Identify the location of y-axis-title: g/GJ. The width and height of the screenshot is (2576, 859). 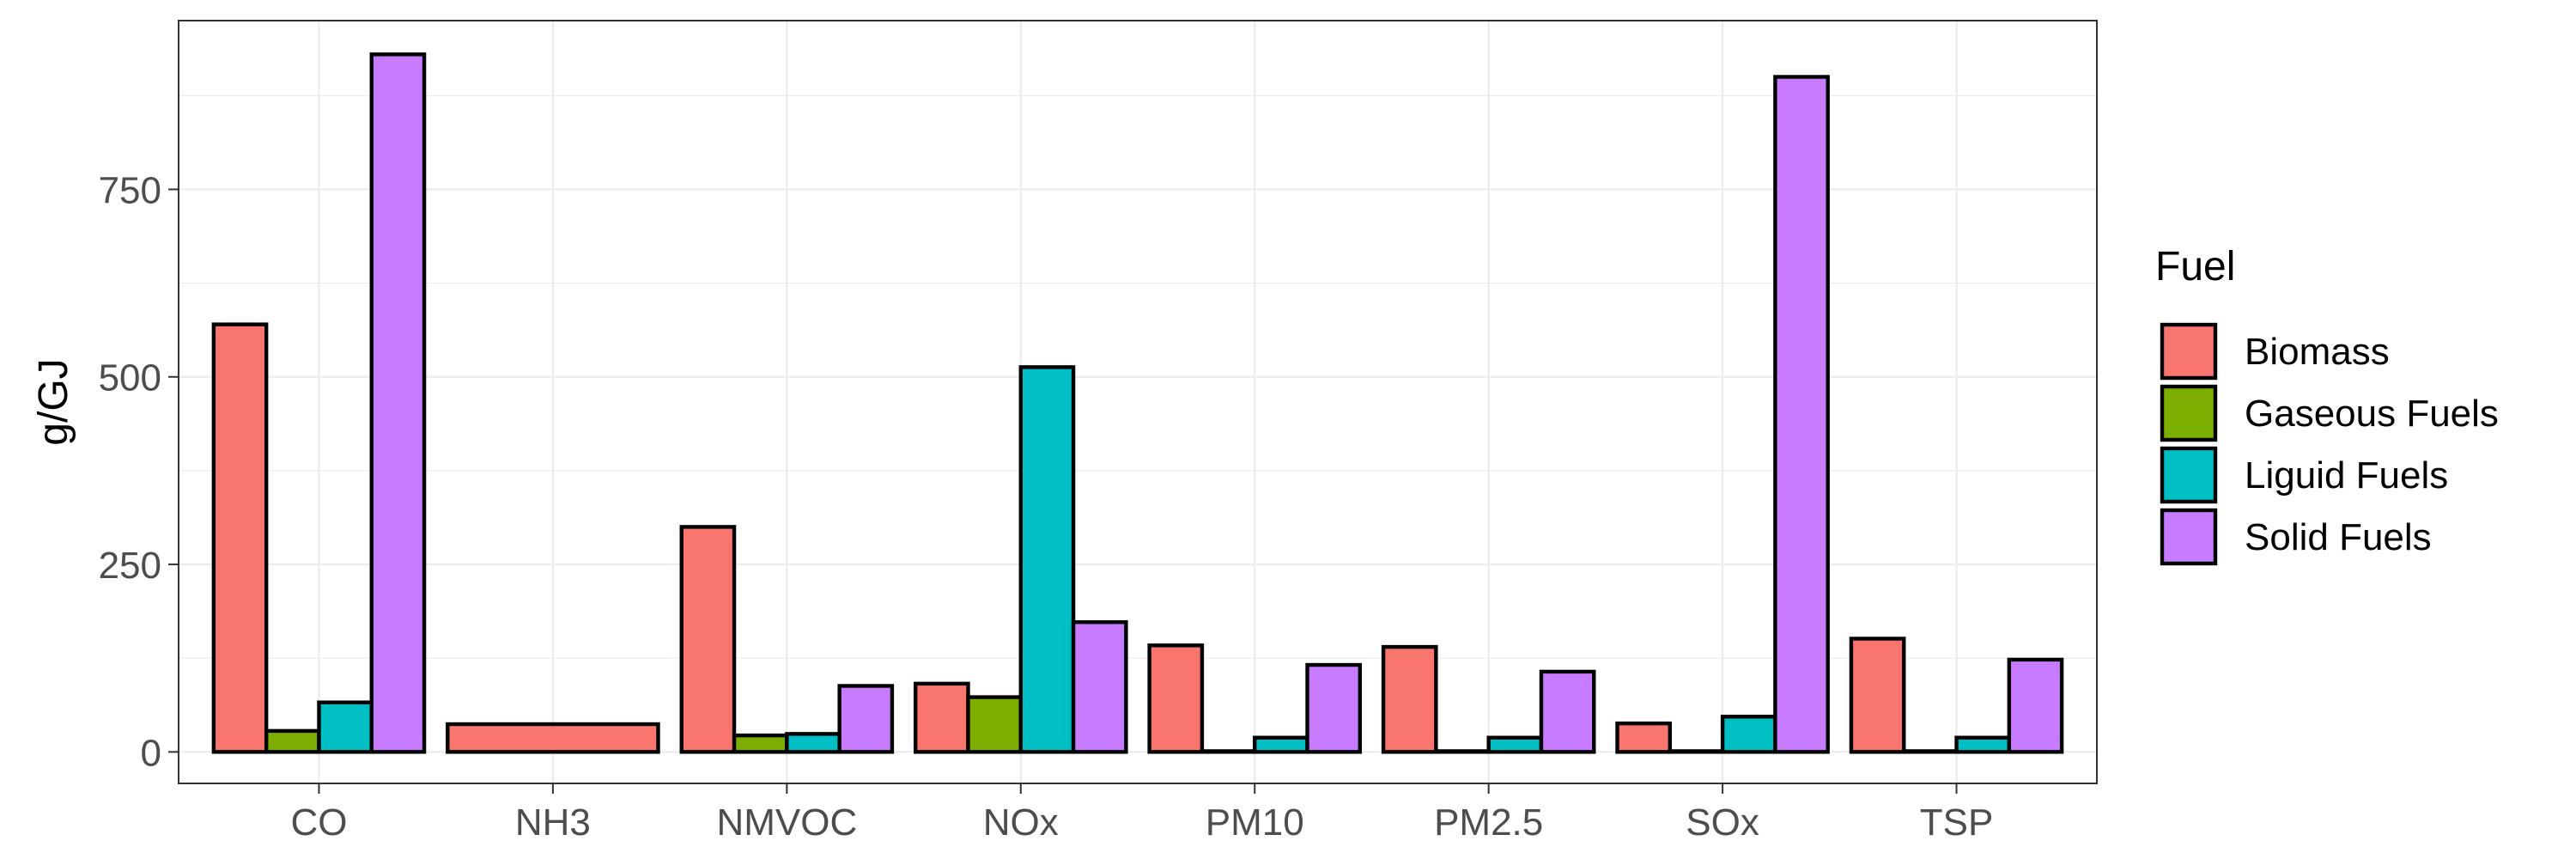
(53, 402).